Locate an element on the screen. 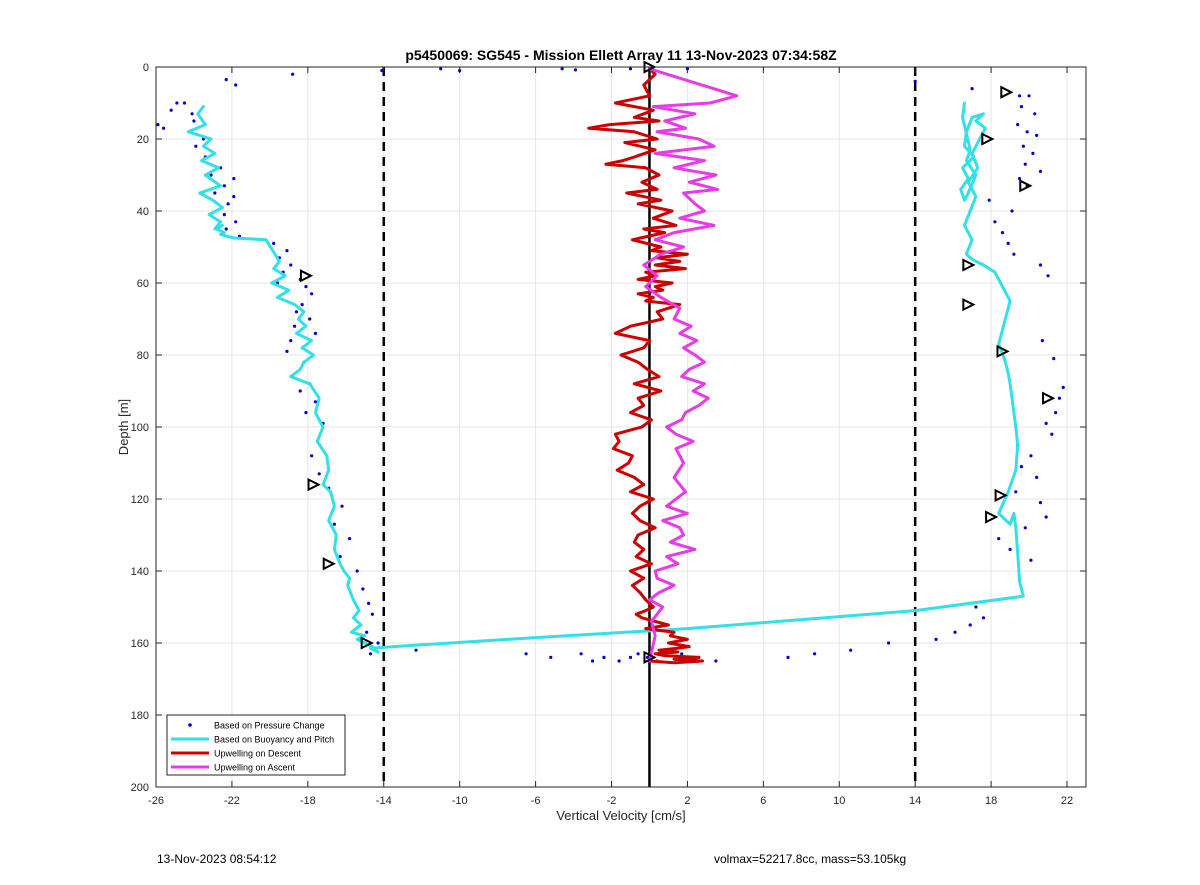  y-tick-label: 100 is located at coordinates (140, 428).